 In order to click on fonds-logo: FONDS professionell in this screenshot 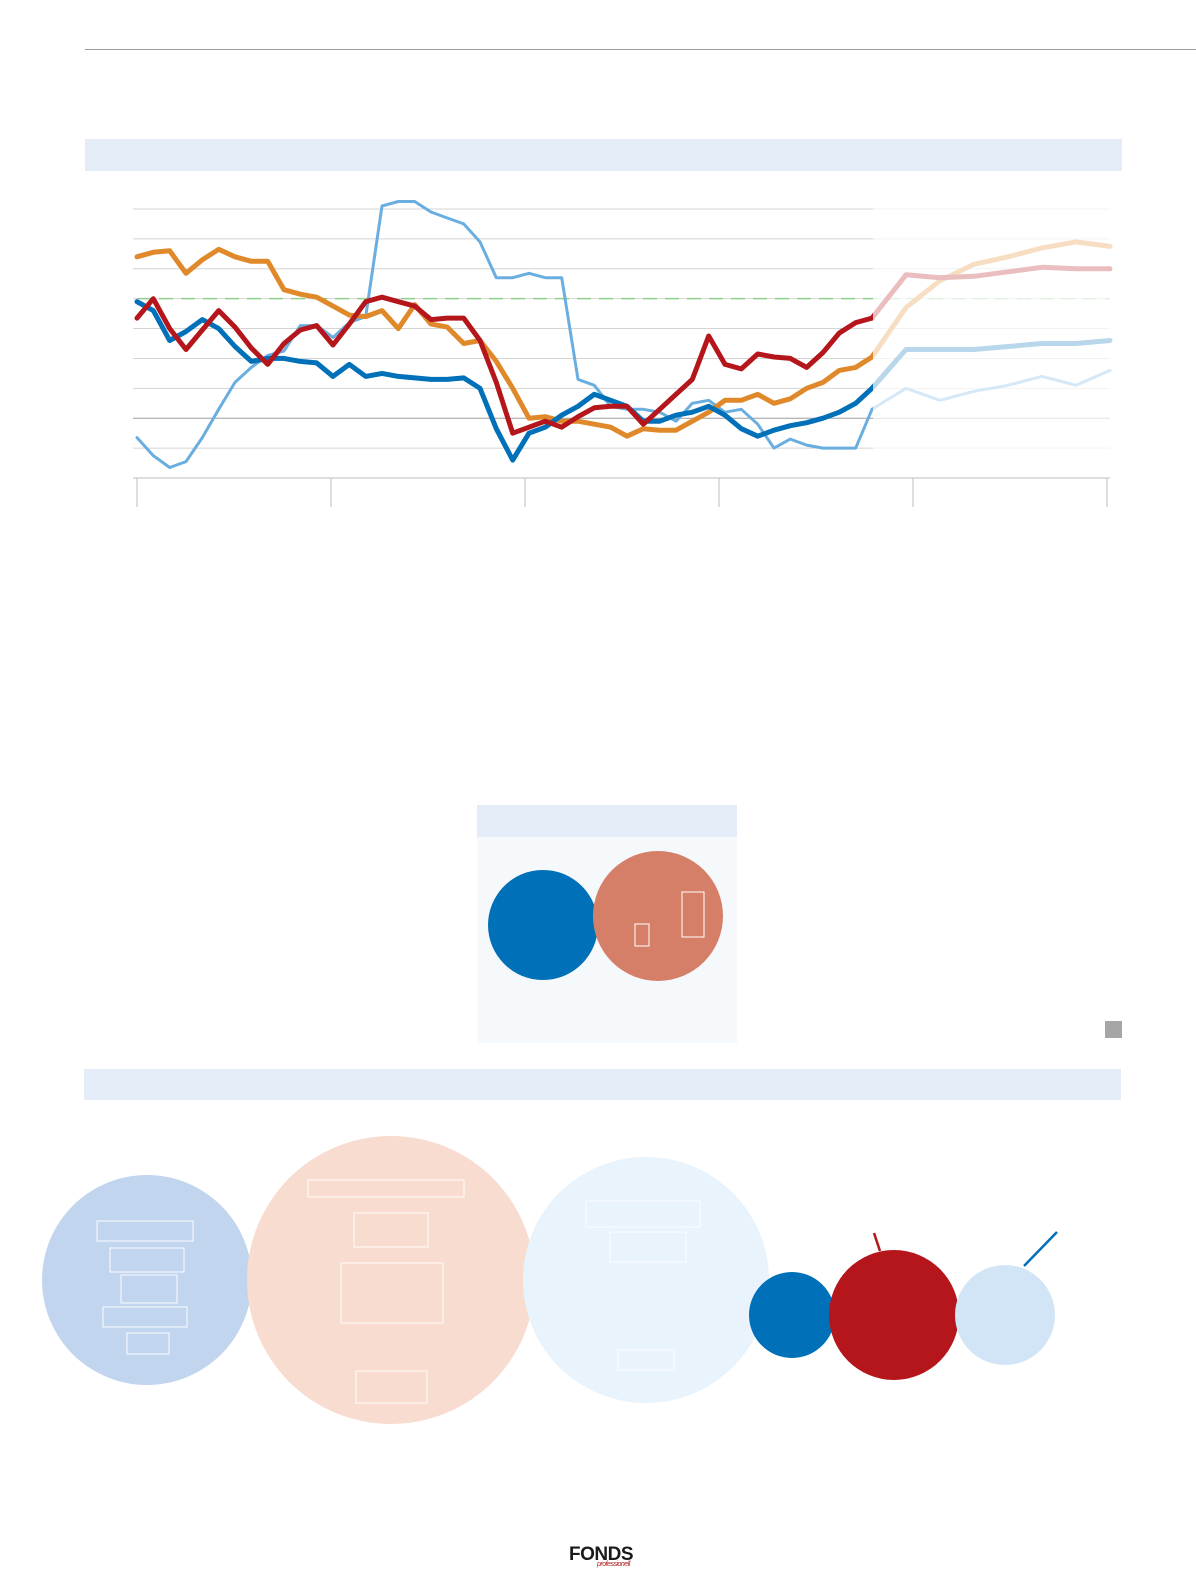, I will do `click(604, 1556)`.